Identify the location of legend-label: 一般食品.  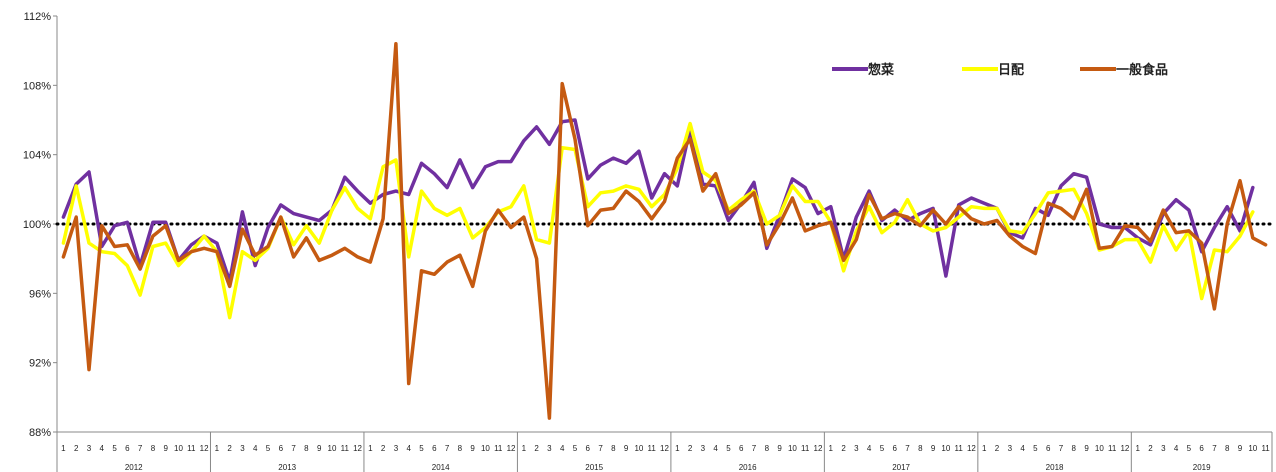
(1142, 69).